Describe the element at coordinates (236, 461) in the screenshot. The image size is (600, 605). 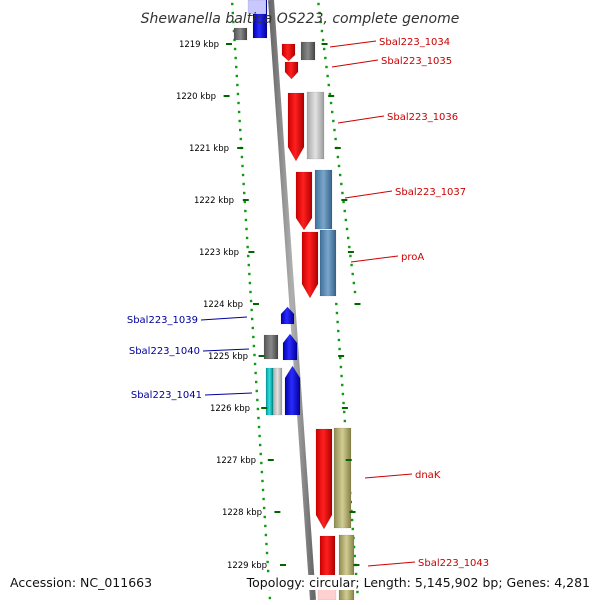
I see `tick-label: 1227 kbp` at that location.